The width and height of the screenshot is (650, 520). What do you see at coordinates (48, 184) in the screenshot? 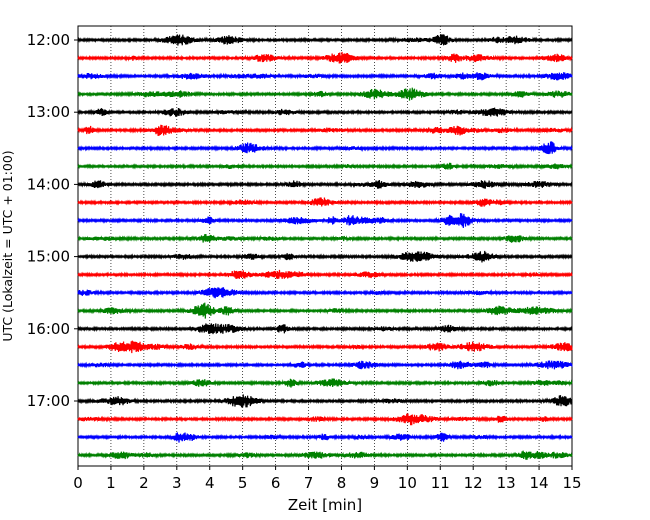
I see `y-tick-label: 14:00` at bounding box center [48, 184].